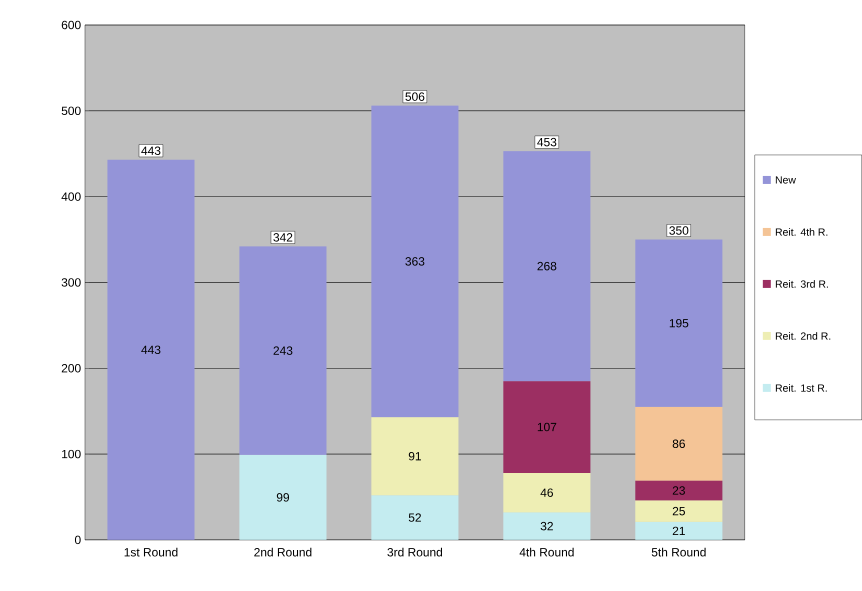  I want to click on data-label: 32, so click(546, 526).